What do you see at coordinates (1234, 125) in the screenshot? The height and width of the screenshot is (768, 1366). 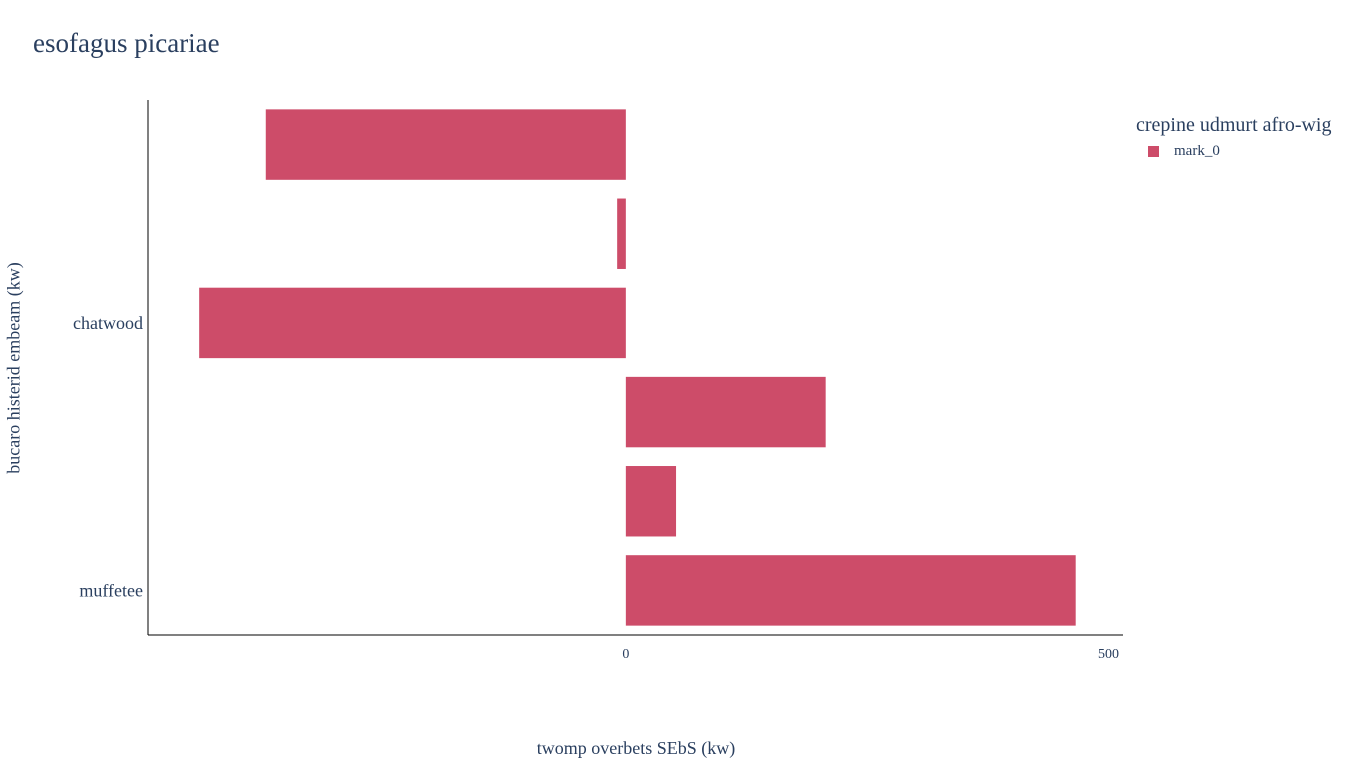 I see `legend-title: crepine udmurt afro-wig` at bounding box center [1234, 125].